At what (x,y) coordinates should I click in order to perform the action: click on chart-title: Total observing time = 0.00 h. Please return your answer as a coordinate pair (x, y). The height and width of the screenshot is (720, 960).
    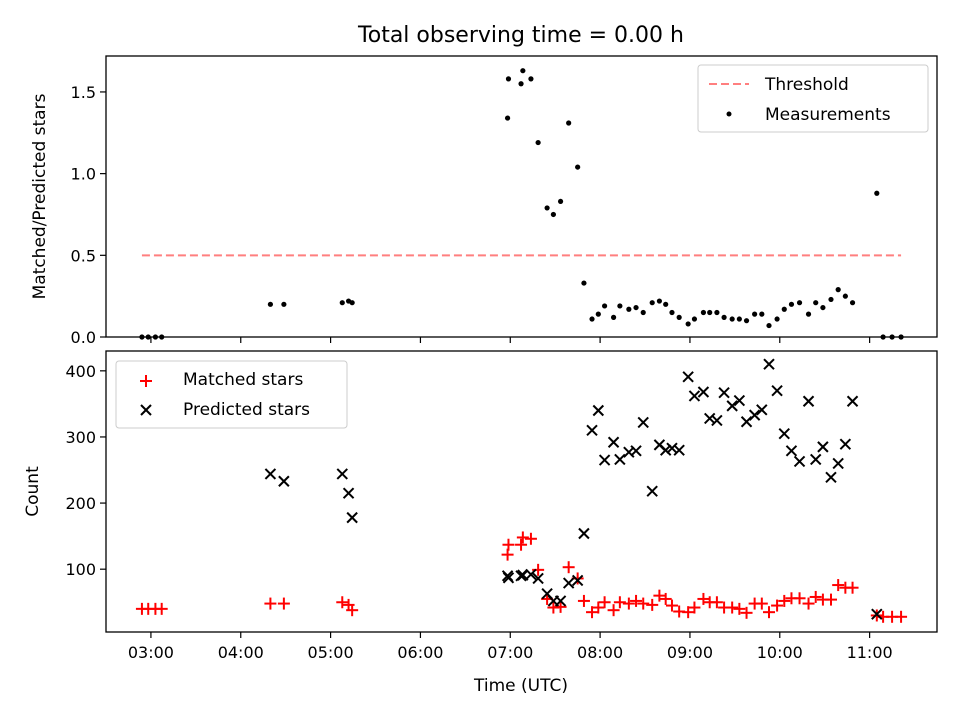
    Looking at the image, I should click on (520, 35).